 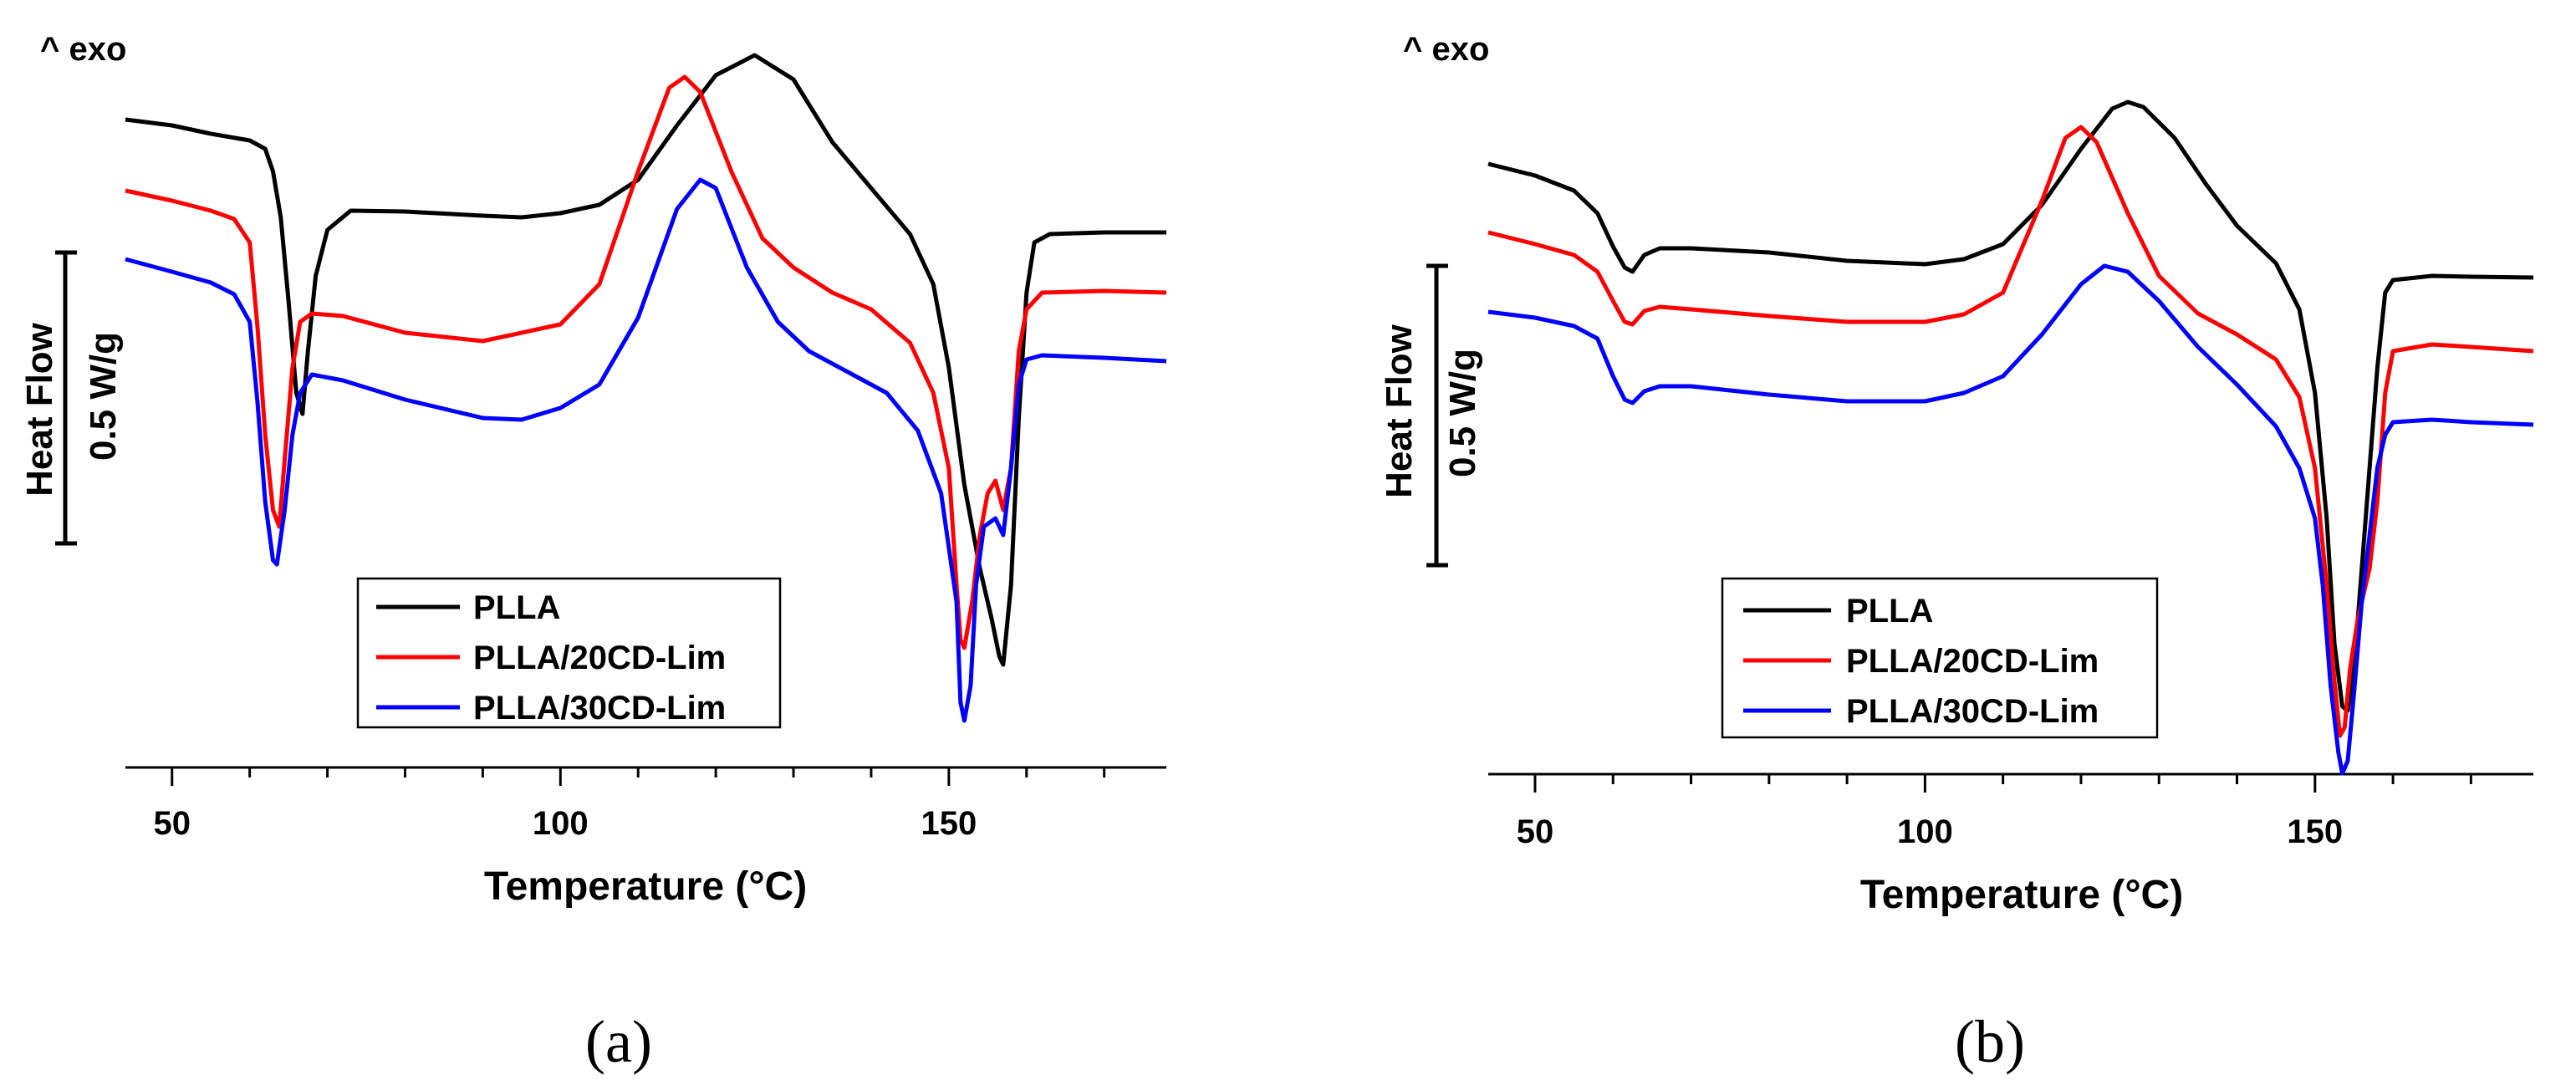 I want to click on caption-b: (b), so click(x=1990, y=1041).